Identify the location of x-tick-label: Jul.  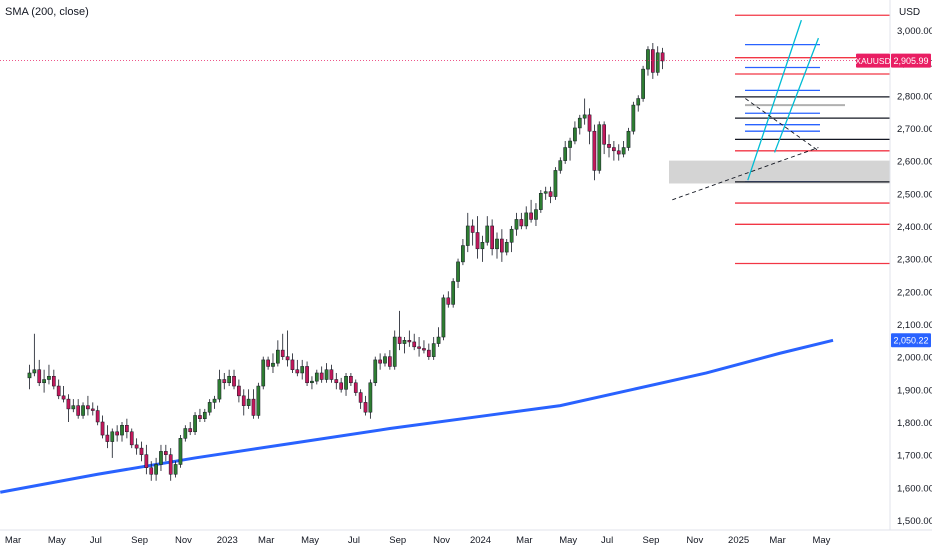
(354, 540).